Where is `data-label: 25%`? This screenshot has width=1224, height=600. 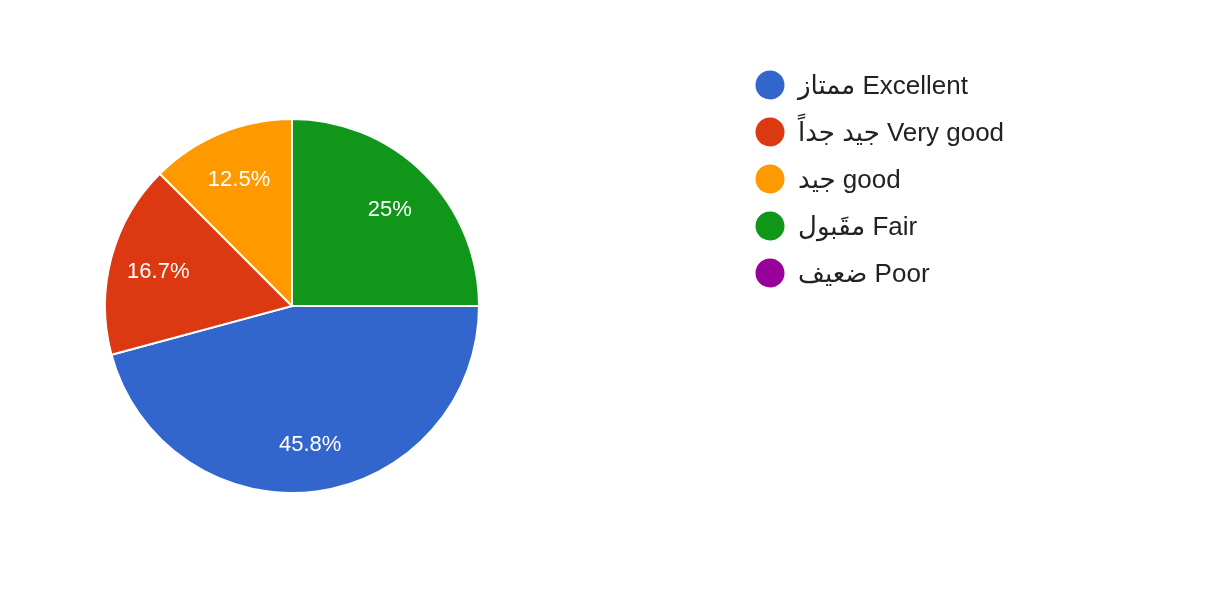
data-label: 25% is located at coordinates (389, 208).